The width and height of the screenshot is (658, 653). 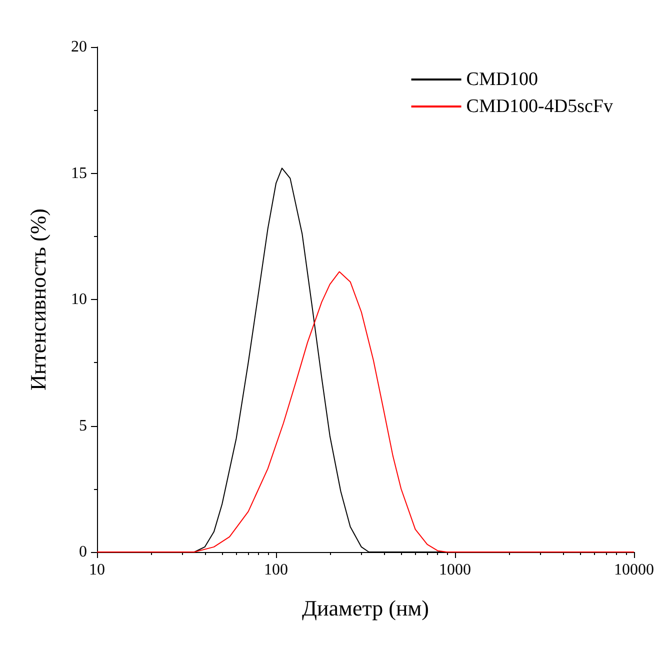 I want to click on y-tick-label: 0, so click(x=83, y=552).